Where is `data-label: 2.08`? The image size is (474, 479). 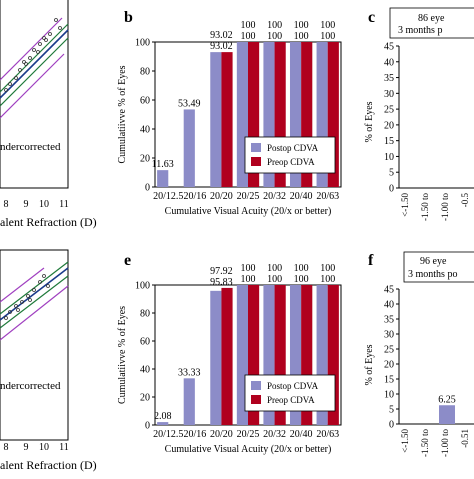
data-label: 2.08 is located at coordinates (163, 416).